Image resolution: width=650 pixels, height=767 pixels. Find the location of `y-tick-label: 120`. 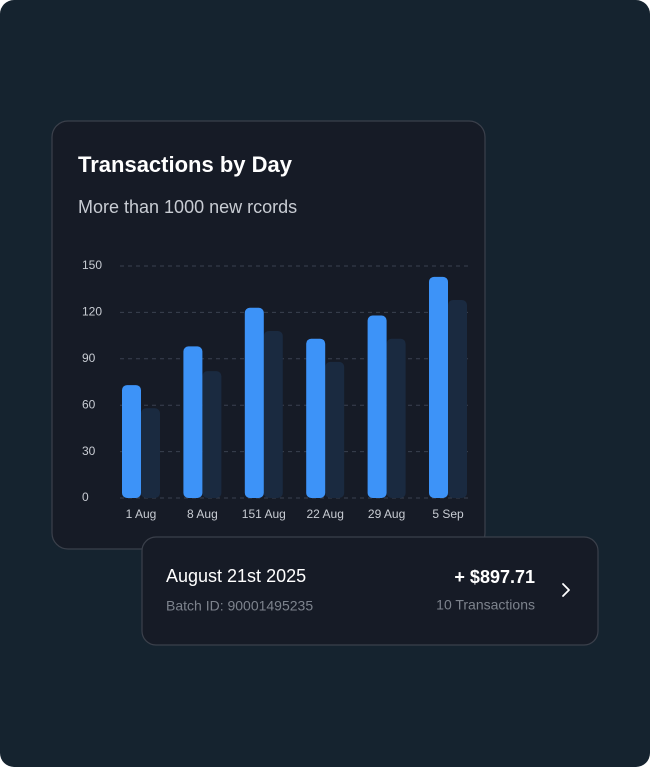

y-tick-label: 120 is located at coordinates (92, 312).